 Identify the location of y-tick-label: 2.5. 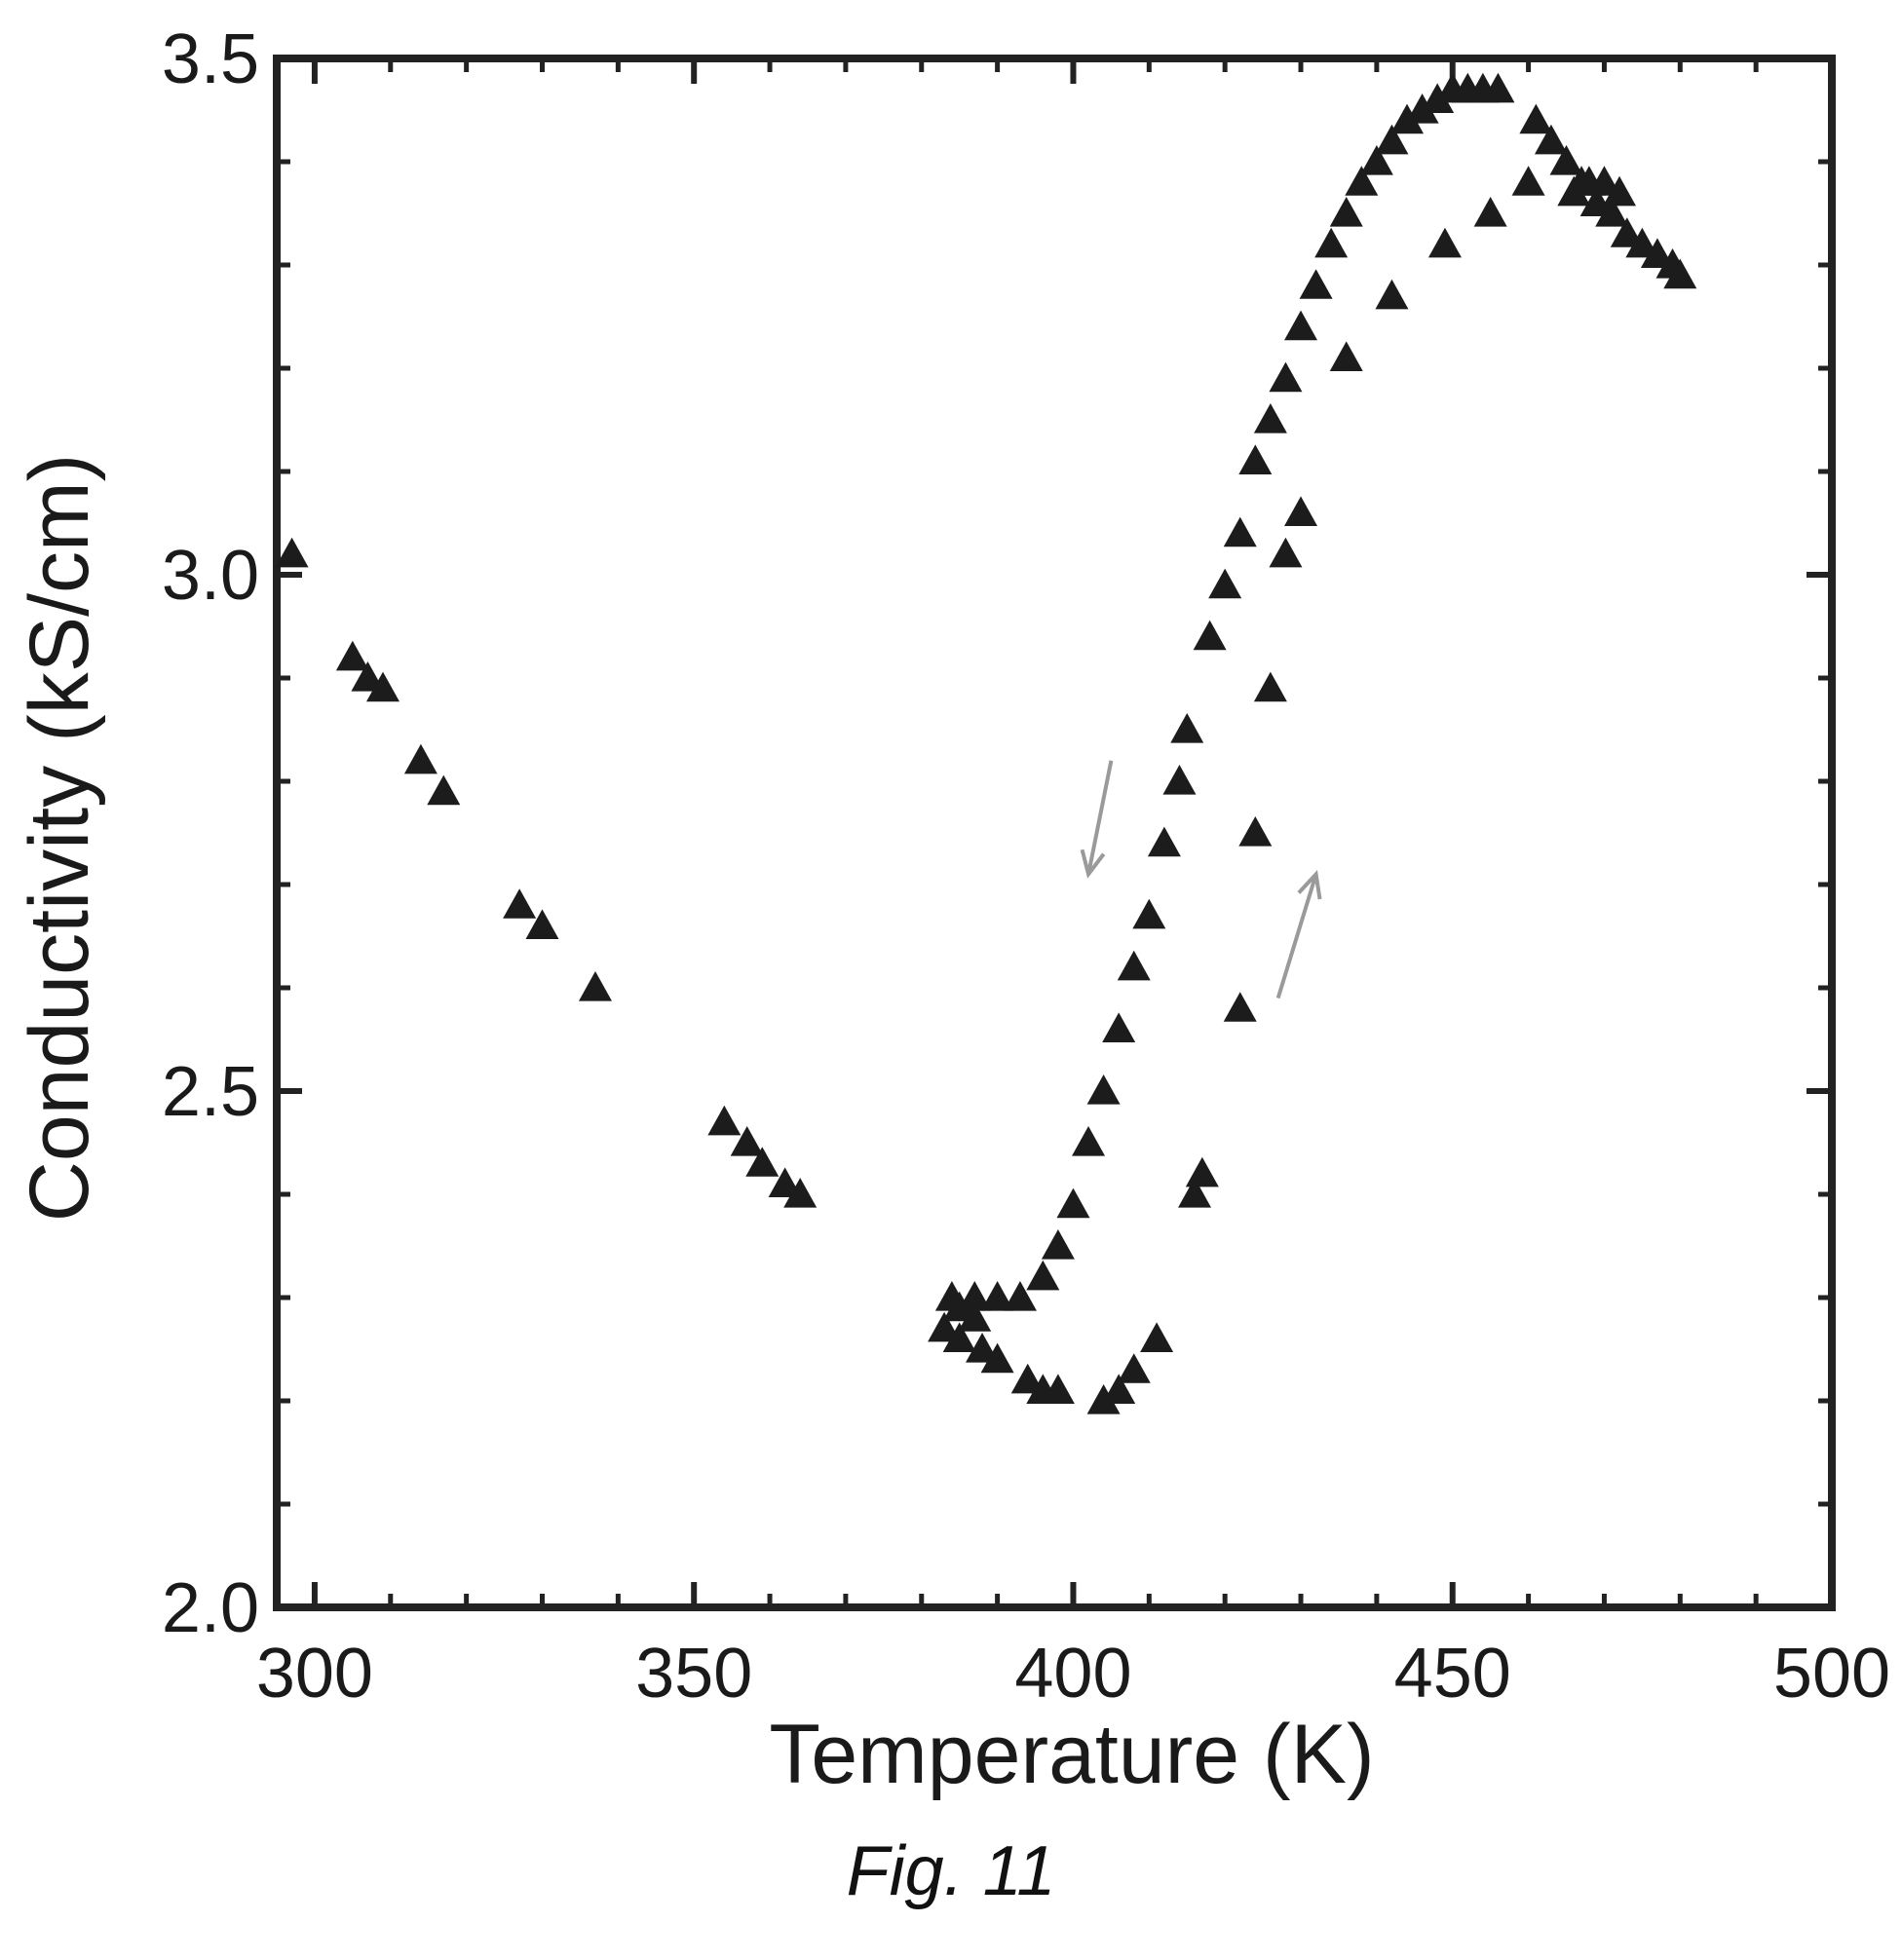
(210, 1092).